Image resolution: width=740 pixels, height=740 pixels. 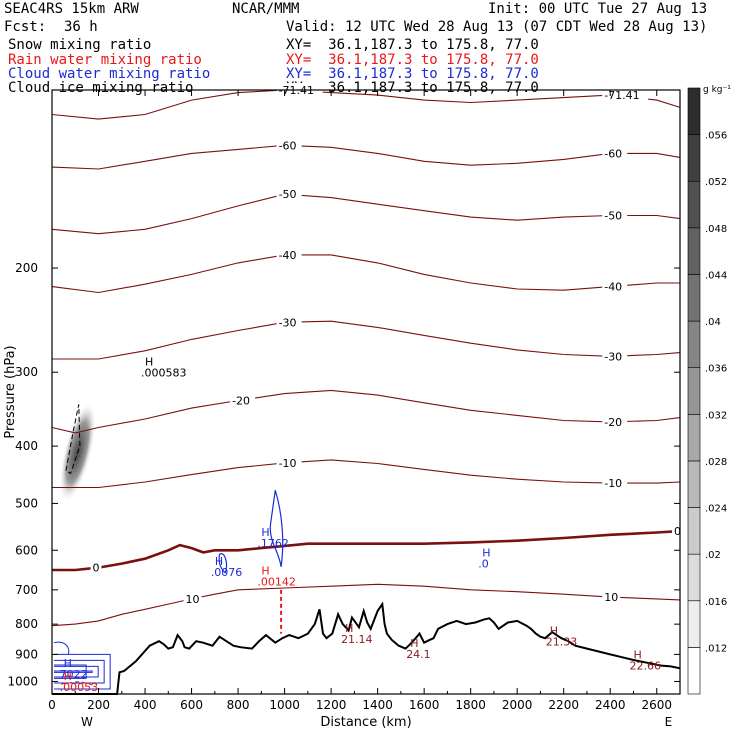 What do you see at coordinates (241, 401) in the screenshot?
I see `isotherm-label: -20` at bounding box center [241, 401].